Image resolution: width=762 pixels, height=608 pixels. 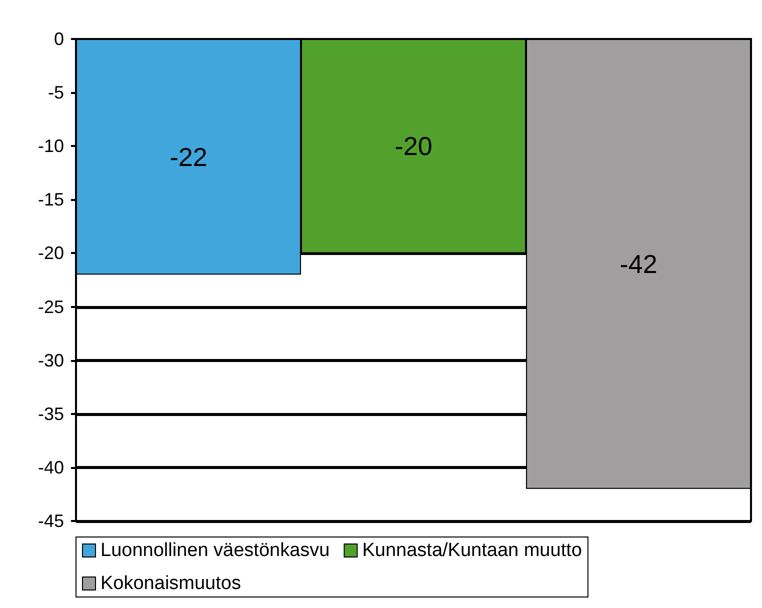 I want to click on y-tick-label: -5, so click(x=56, y=92).